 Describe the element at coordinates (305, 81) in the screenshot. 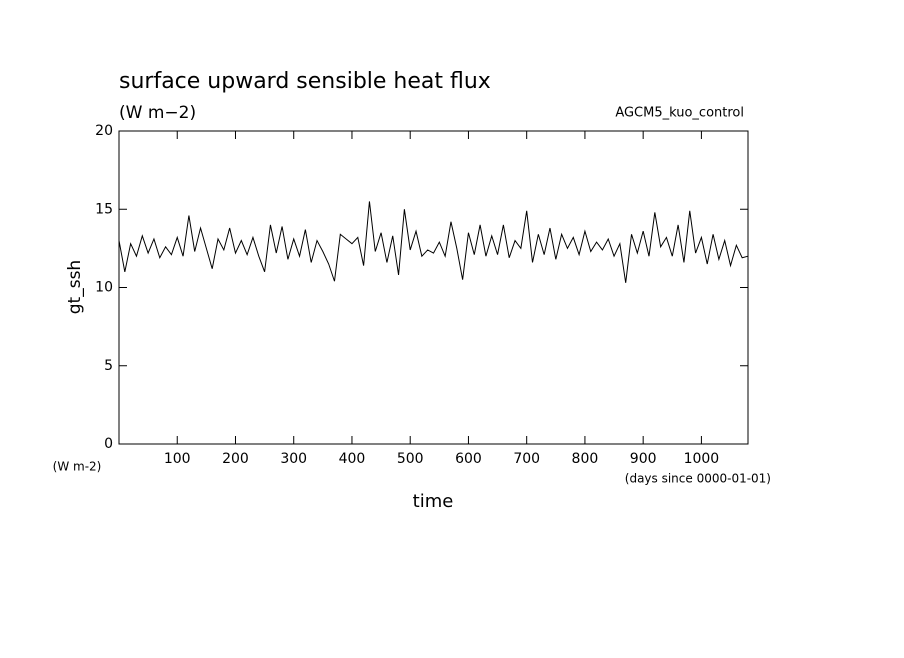

I see `chart-title: surface upward sensible heat flux` at that location.